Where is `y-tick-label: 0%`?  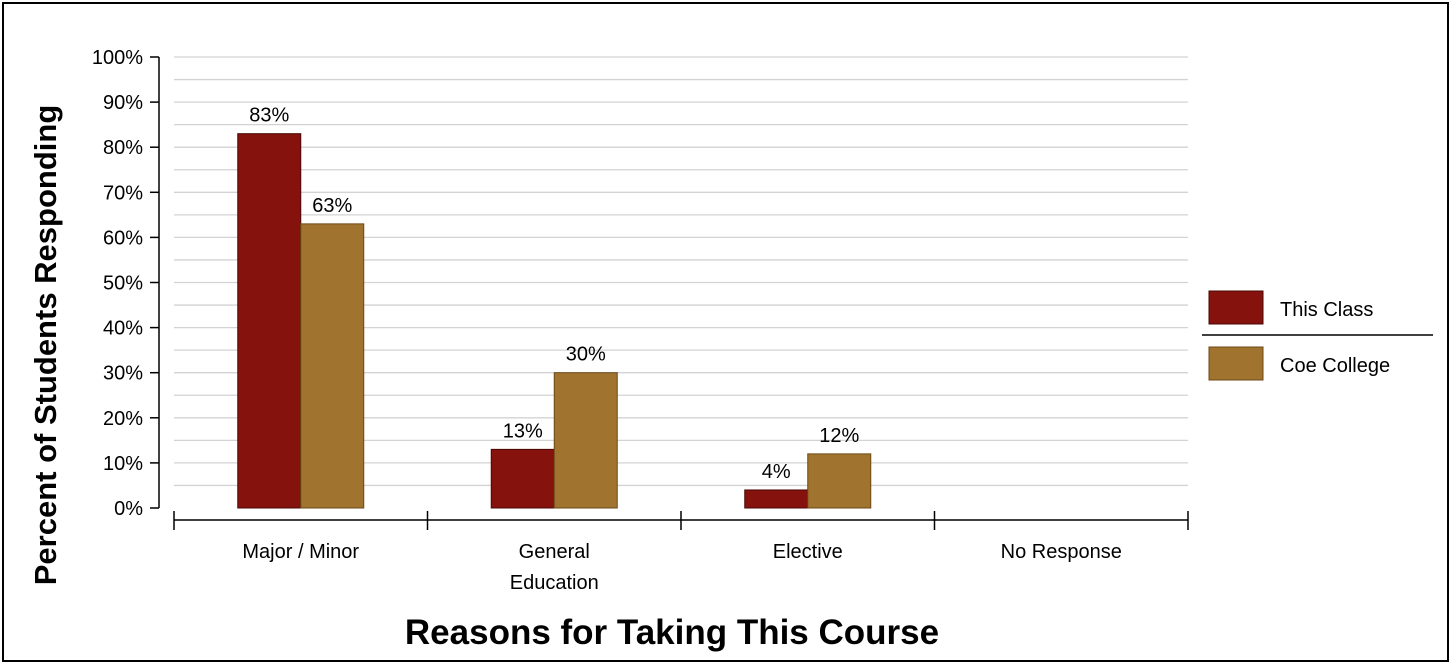
y-tick-label: 0% is located at coordinates (128, 509).